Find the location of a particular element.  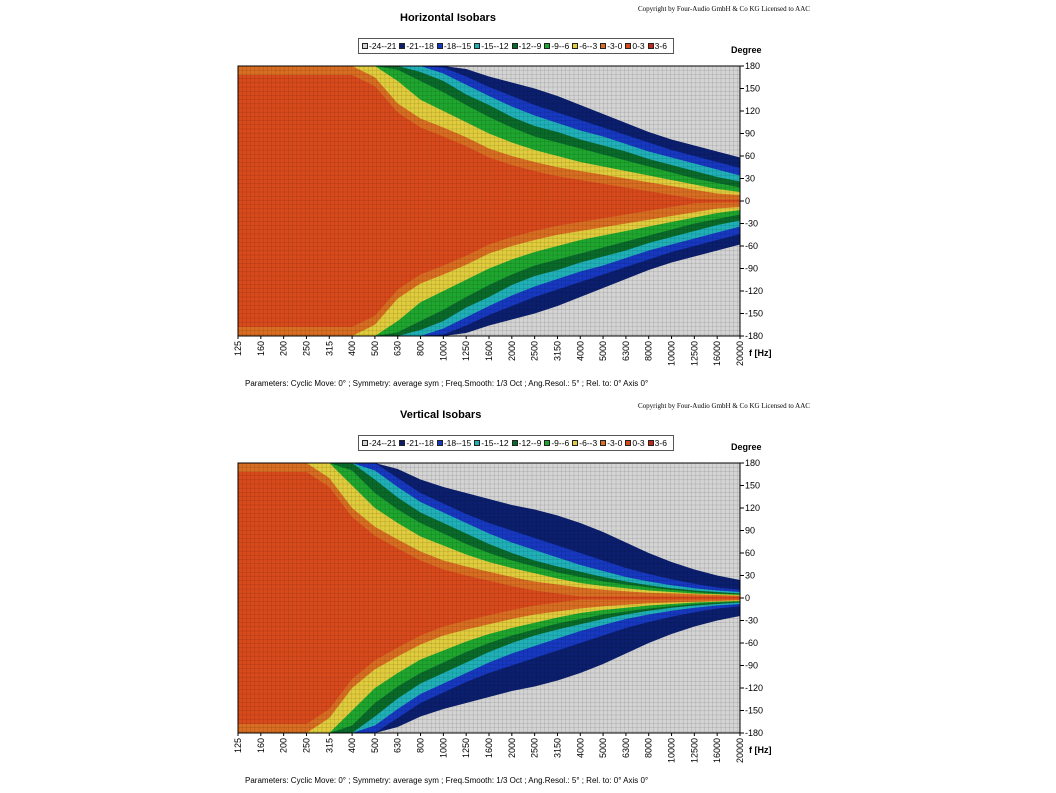

x-tick-label: 3150 is located at coordinates (557, 748).